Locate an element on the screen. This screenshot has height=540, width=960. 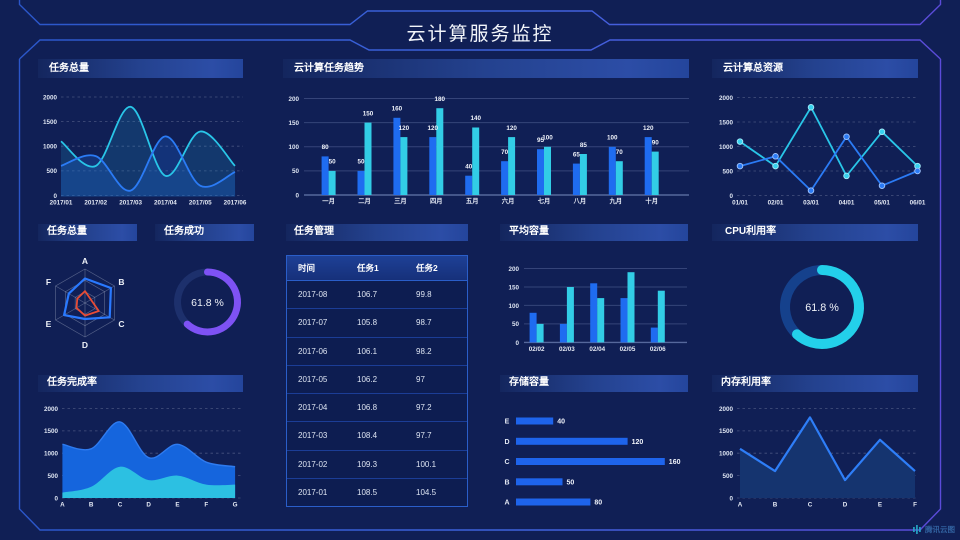
svg-text: 02/04 is located at coordinates (597, 349).